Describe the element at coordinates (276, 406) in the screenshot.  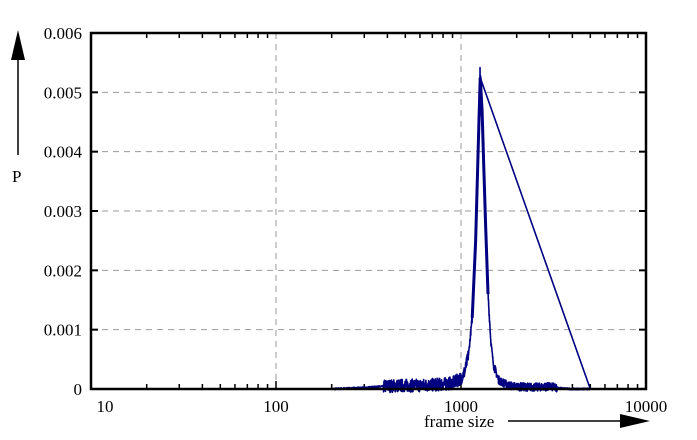
I see `x-tick-label: 100` at that location.